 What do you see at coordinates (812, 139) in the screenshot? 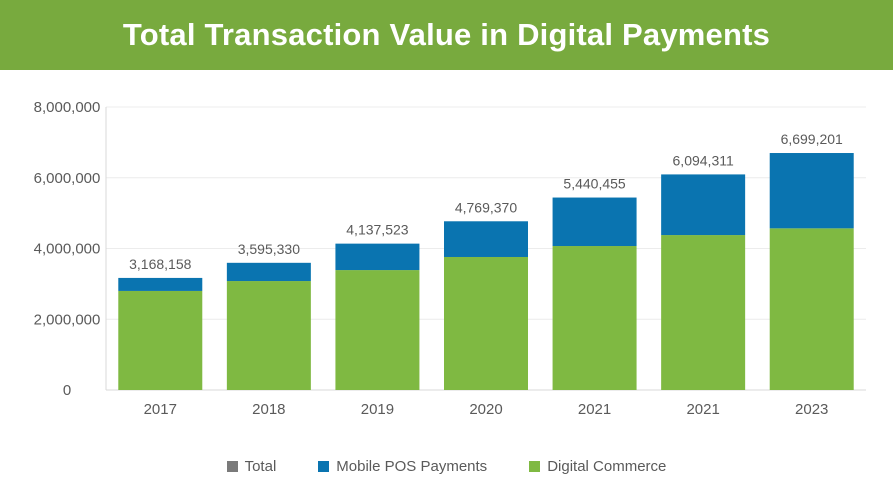
I see `data-label-total: 6,699,201` at bounding box center [812, 139].